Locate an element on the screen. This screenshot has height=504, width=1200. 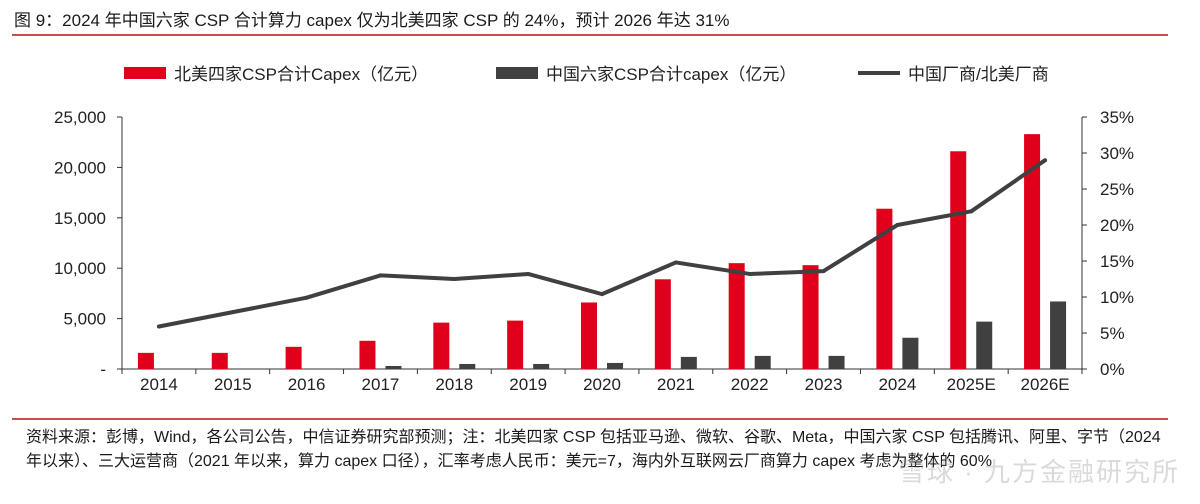
y-right-tick-label: 15% is located at coordinates (1117, 261).